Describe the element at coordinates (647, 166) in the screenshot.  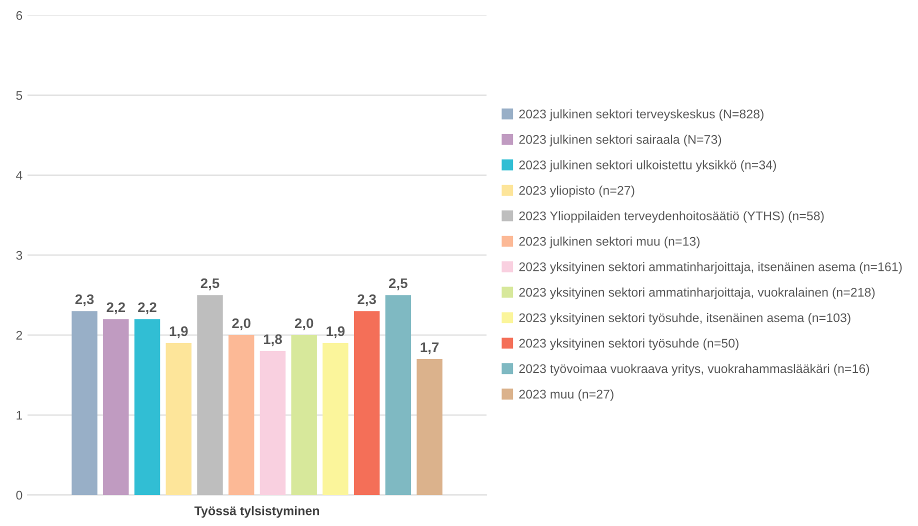
I see `legend-label: 2023 julkinen sektori ulkoistettu yksikkö (n=34)` at that location.